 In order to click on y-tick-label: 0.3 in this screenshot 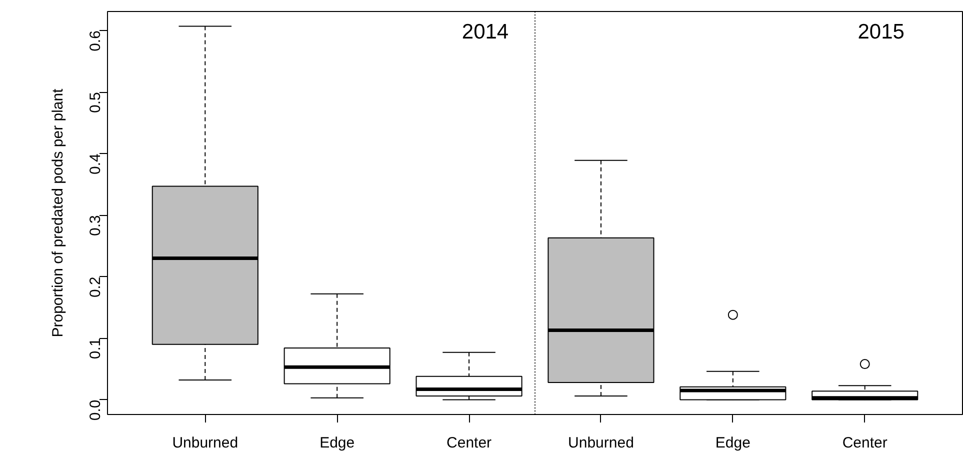, I will do `click(95, 225)`.